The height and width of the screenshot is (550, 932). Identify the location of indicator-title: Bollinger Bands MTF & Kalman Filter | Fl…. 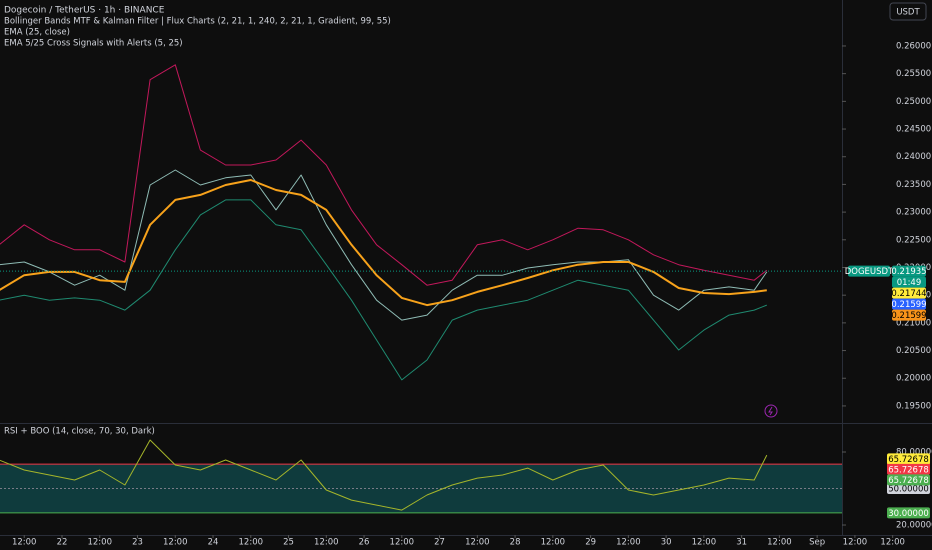
(197, 22).